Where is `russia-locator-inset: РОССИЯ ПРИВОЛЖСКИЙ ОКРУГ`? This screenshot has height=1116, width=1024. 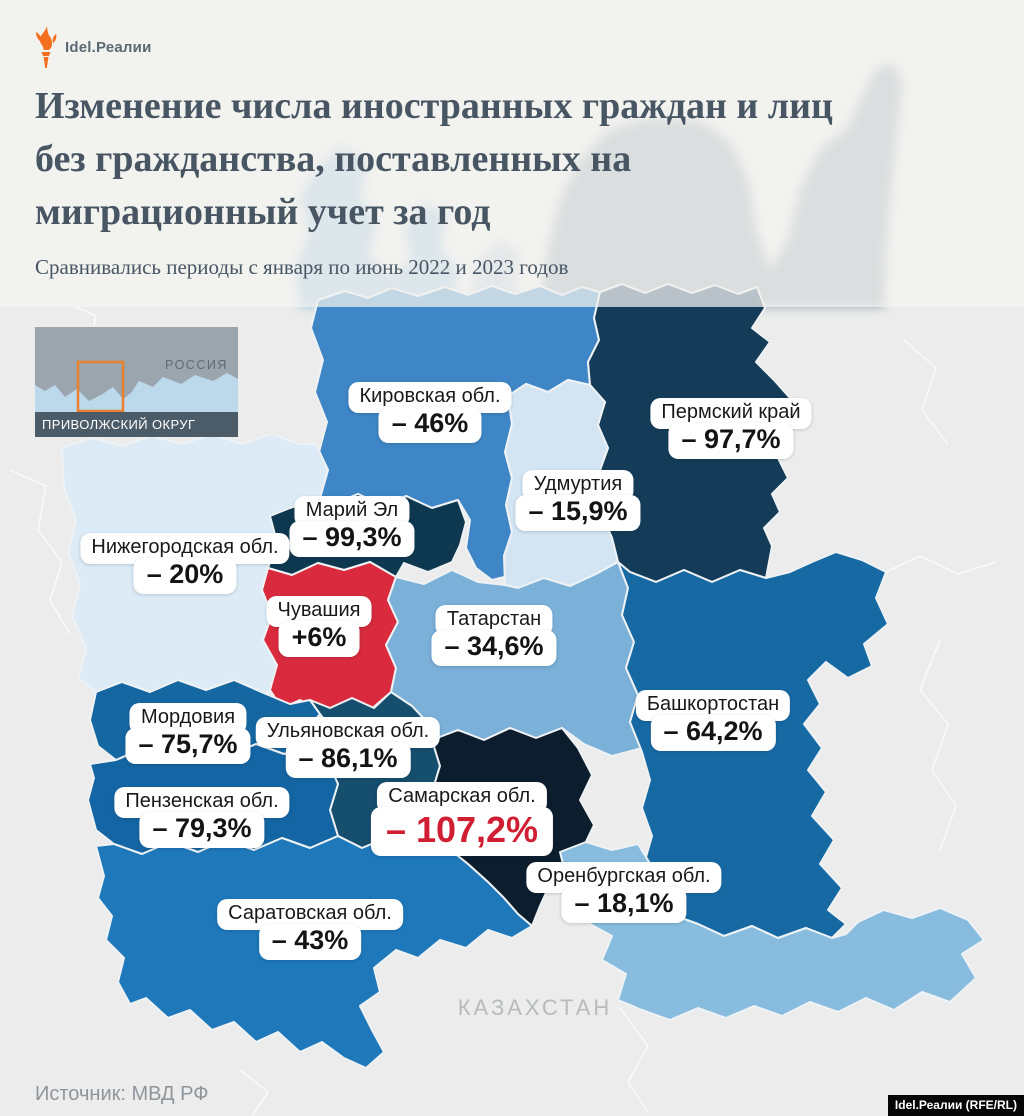
russia-locator-inset: РОССИЯ ПРИВОЛЖСКИЙ ОКРУГ is located at coordinates (136, 382).